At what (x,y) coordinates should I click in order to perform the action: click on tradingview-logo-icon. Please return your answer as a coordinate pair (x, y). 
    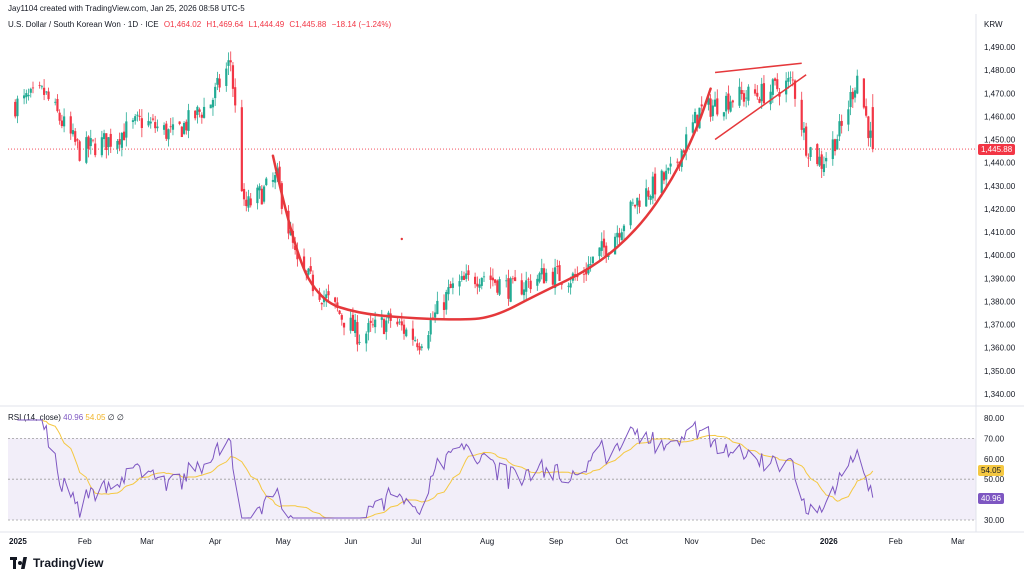
    Looking at the image, I should click on (19, 563).